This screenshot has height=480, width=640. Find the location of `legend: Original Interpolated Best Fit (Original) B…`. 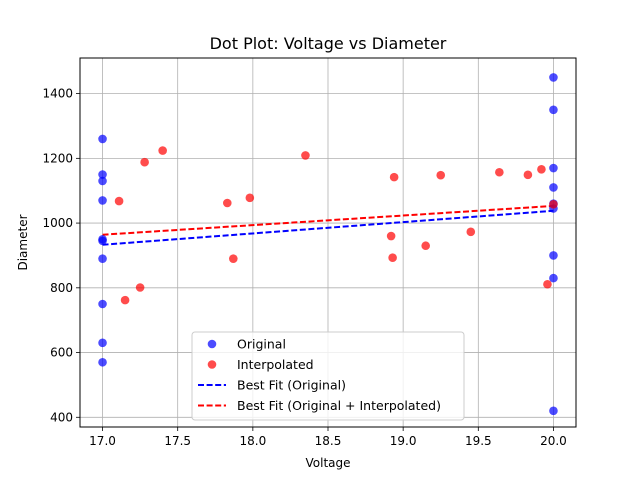

legend: Original Interpolated Best Fit (Original) B… is located at coordinates (328, 376).